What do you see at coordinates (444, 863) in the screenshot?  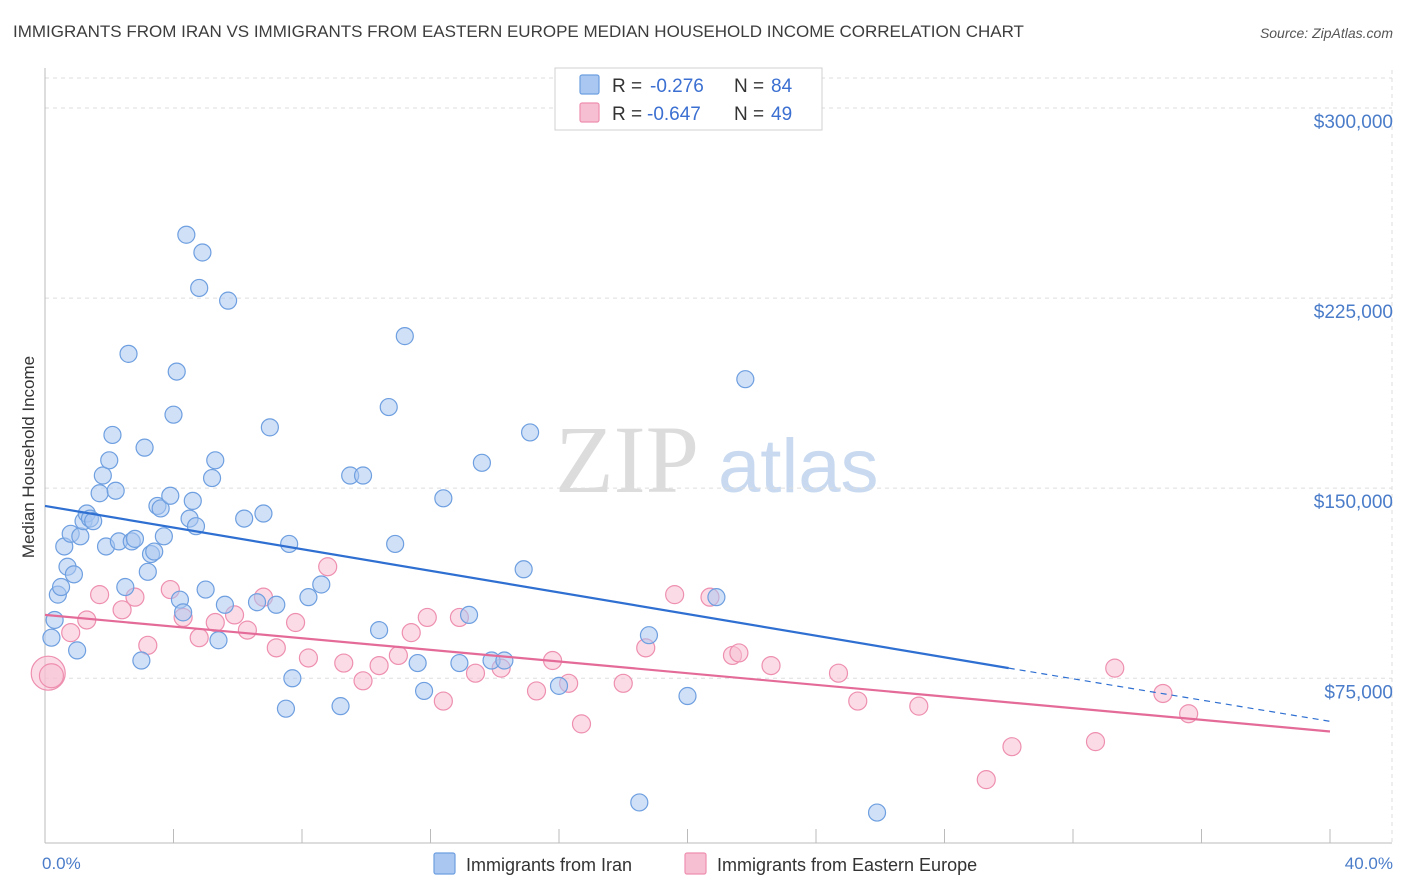 I see `bottom-legend-swatch-iran` at bounding box center [444, 863].